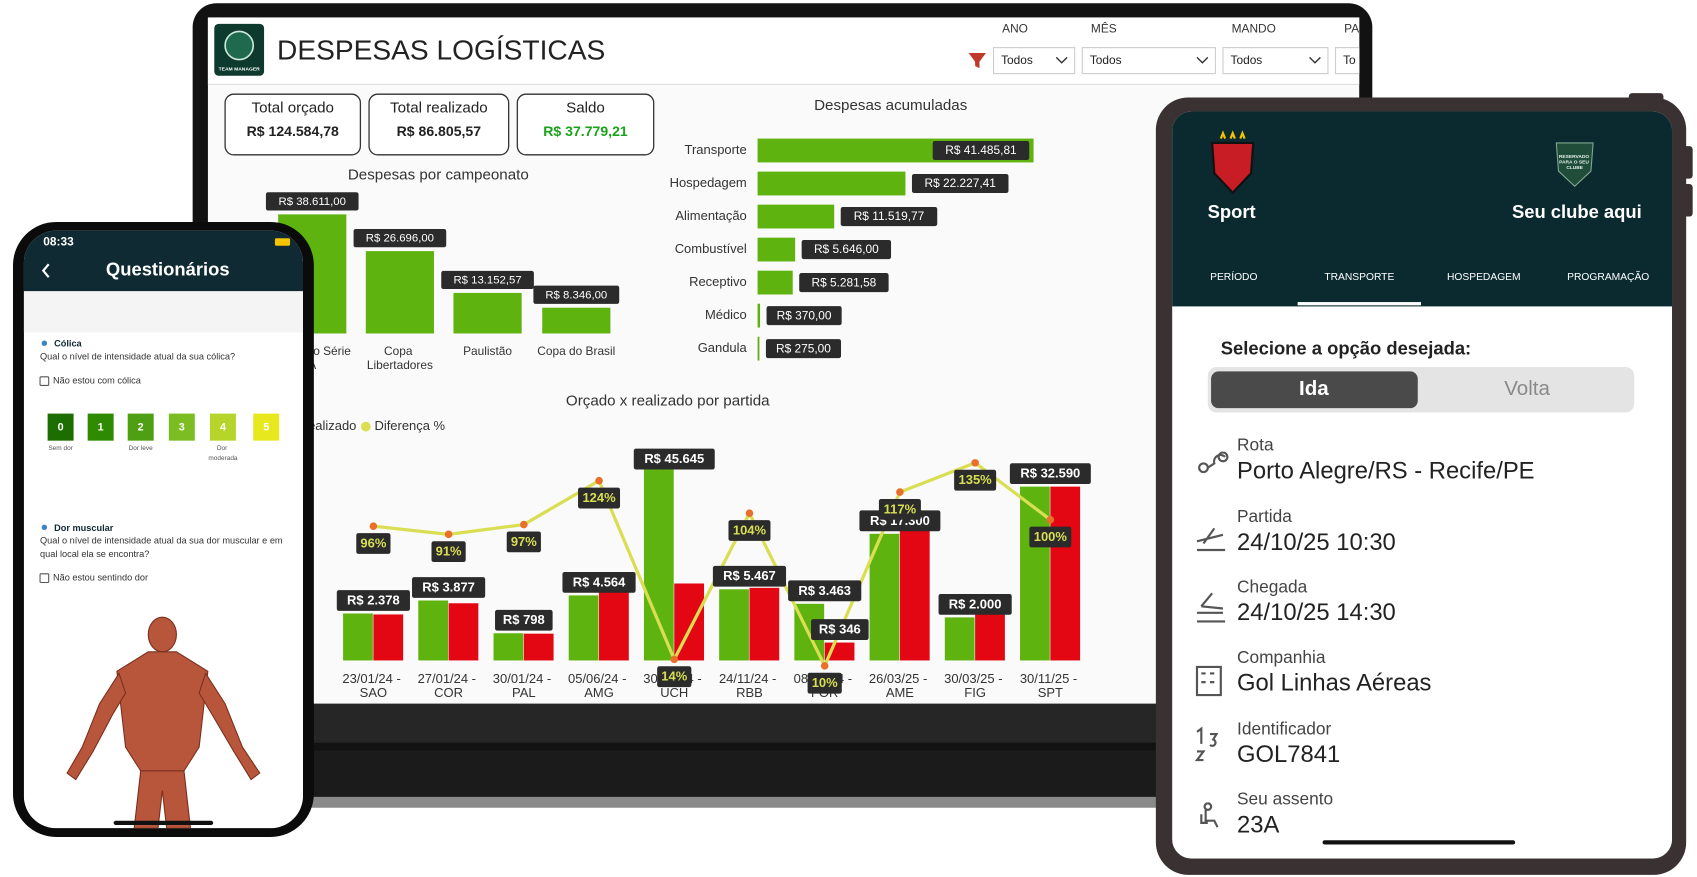 The height and width of the screenshot is (877, 1697). Describe the element at coordinates (1232, 134) in the screenshot. I see `club-stars` at that location.